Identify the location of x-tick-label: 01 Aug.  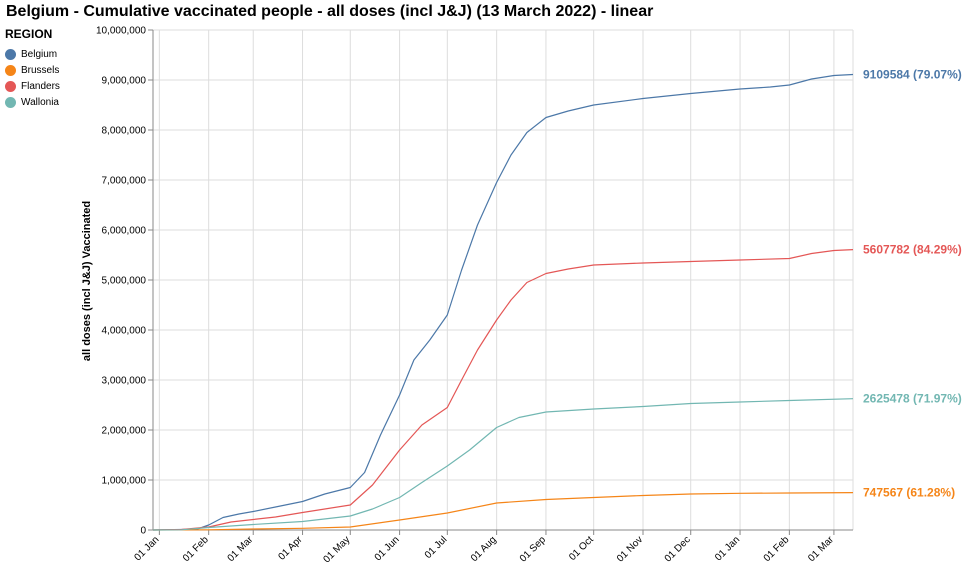
(484, 549).